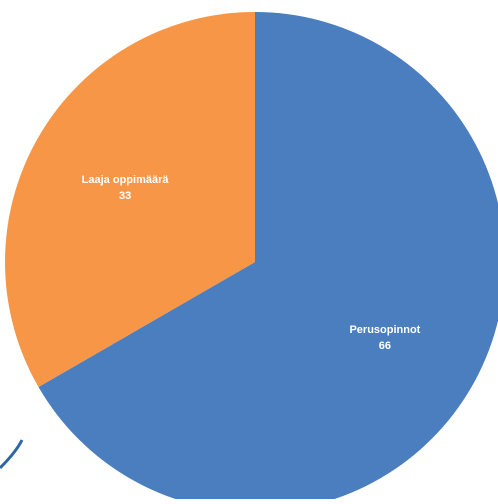  What do you see at coordinates (12, 454) in the screenshot?
I see `background-pie-edge` at bounding box center [12, 454].